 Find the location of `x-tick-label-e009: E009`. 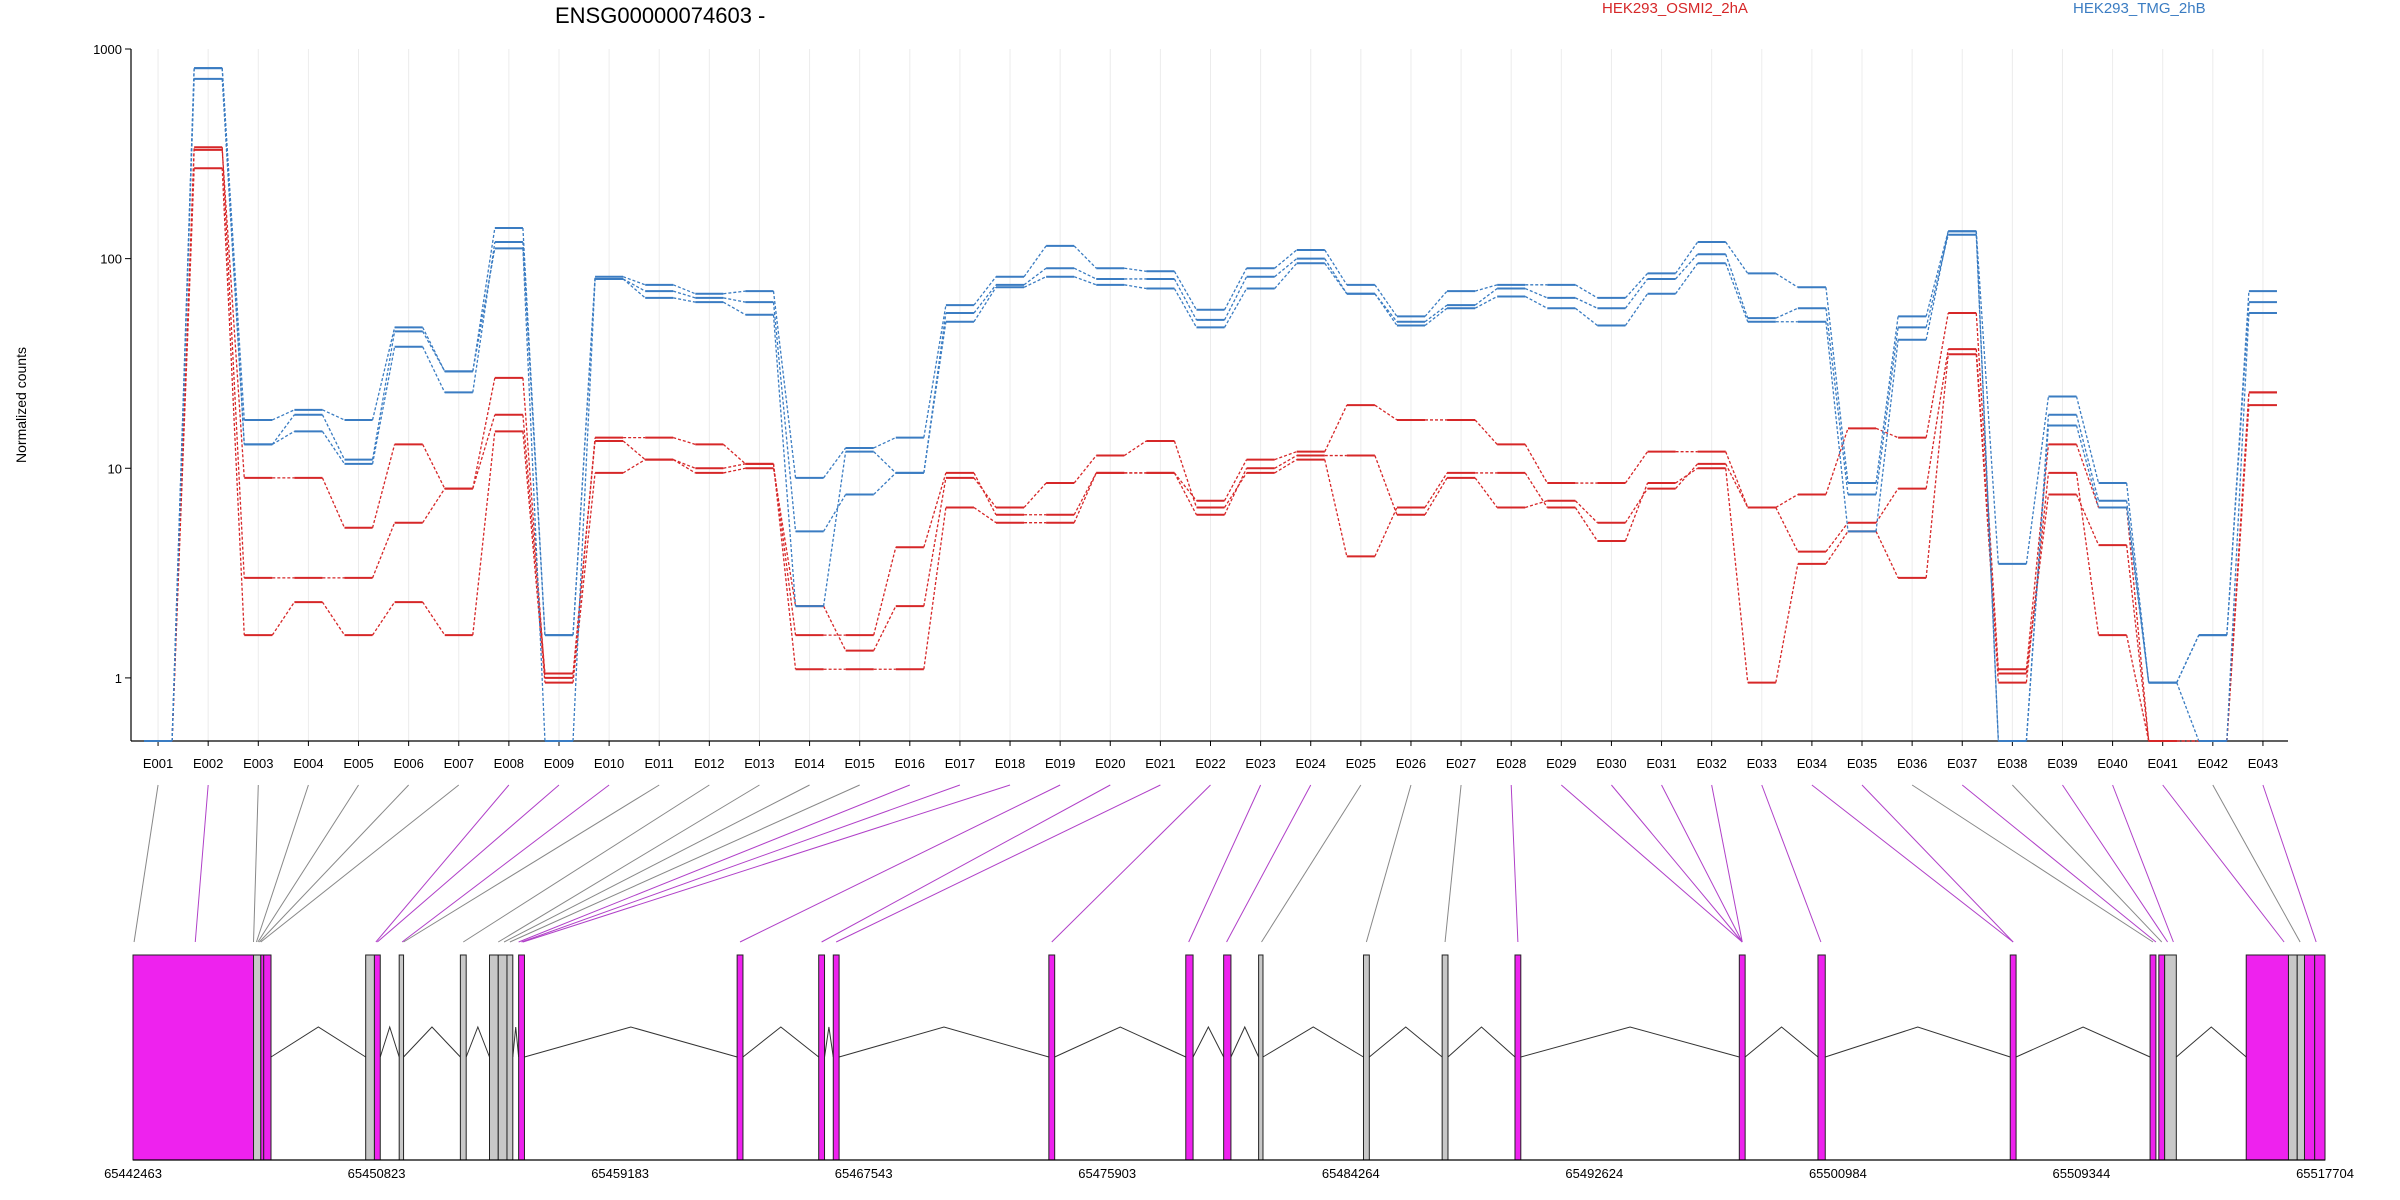

x-tick-label-e009: E009 is located at coordinates (559, 763).